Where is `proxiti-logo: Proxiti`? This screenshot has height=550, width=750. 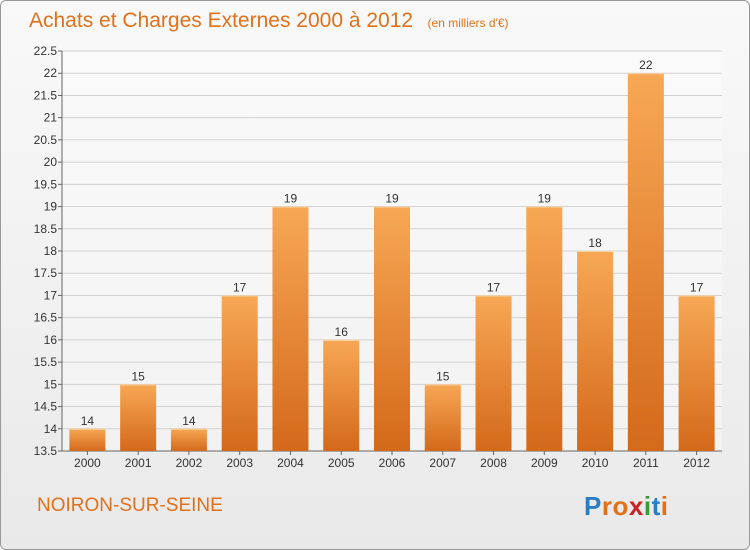 proxiti-logo: Proxiti is located at coordinates (626, 506).